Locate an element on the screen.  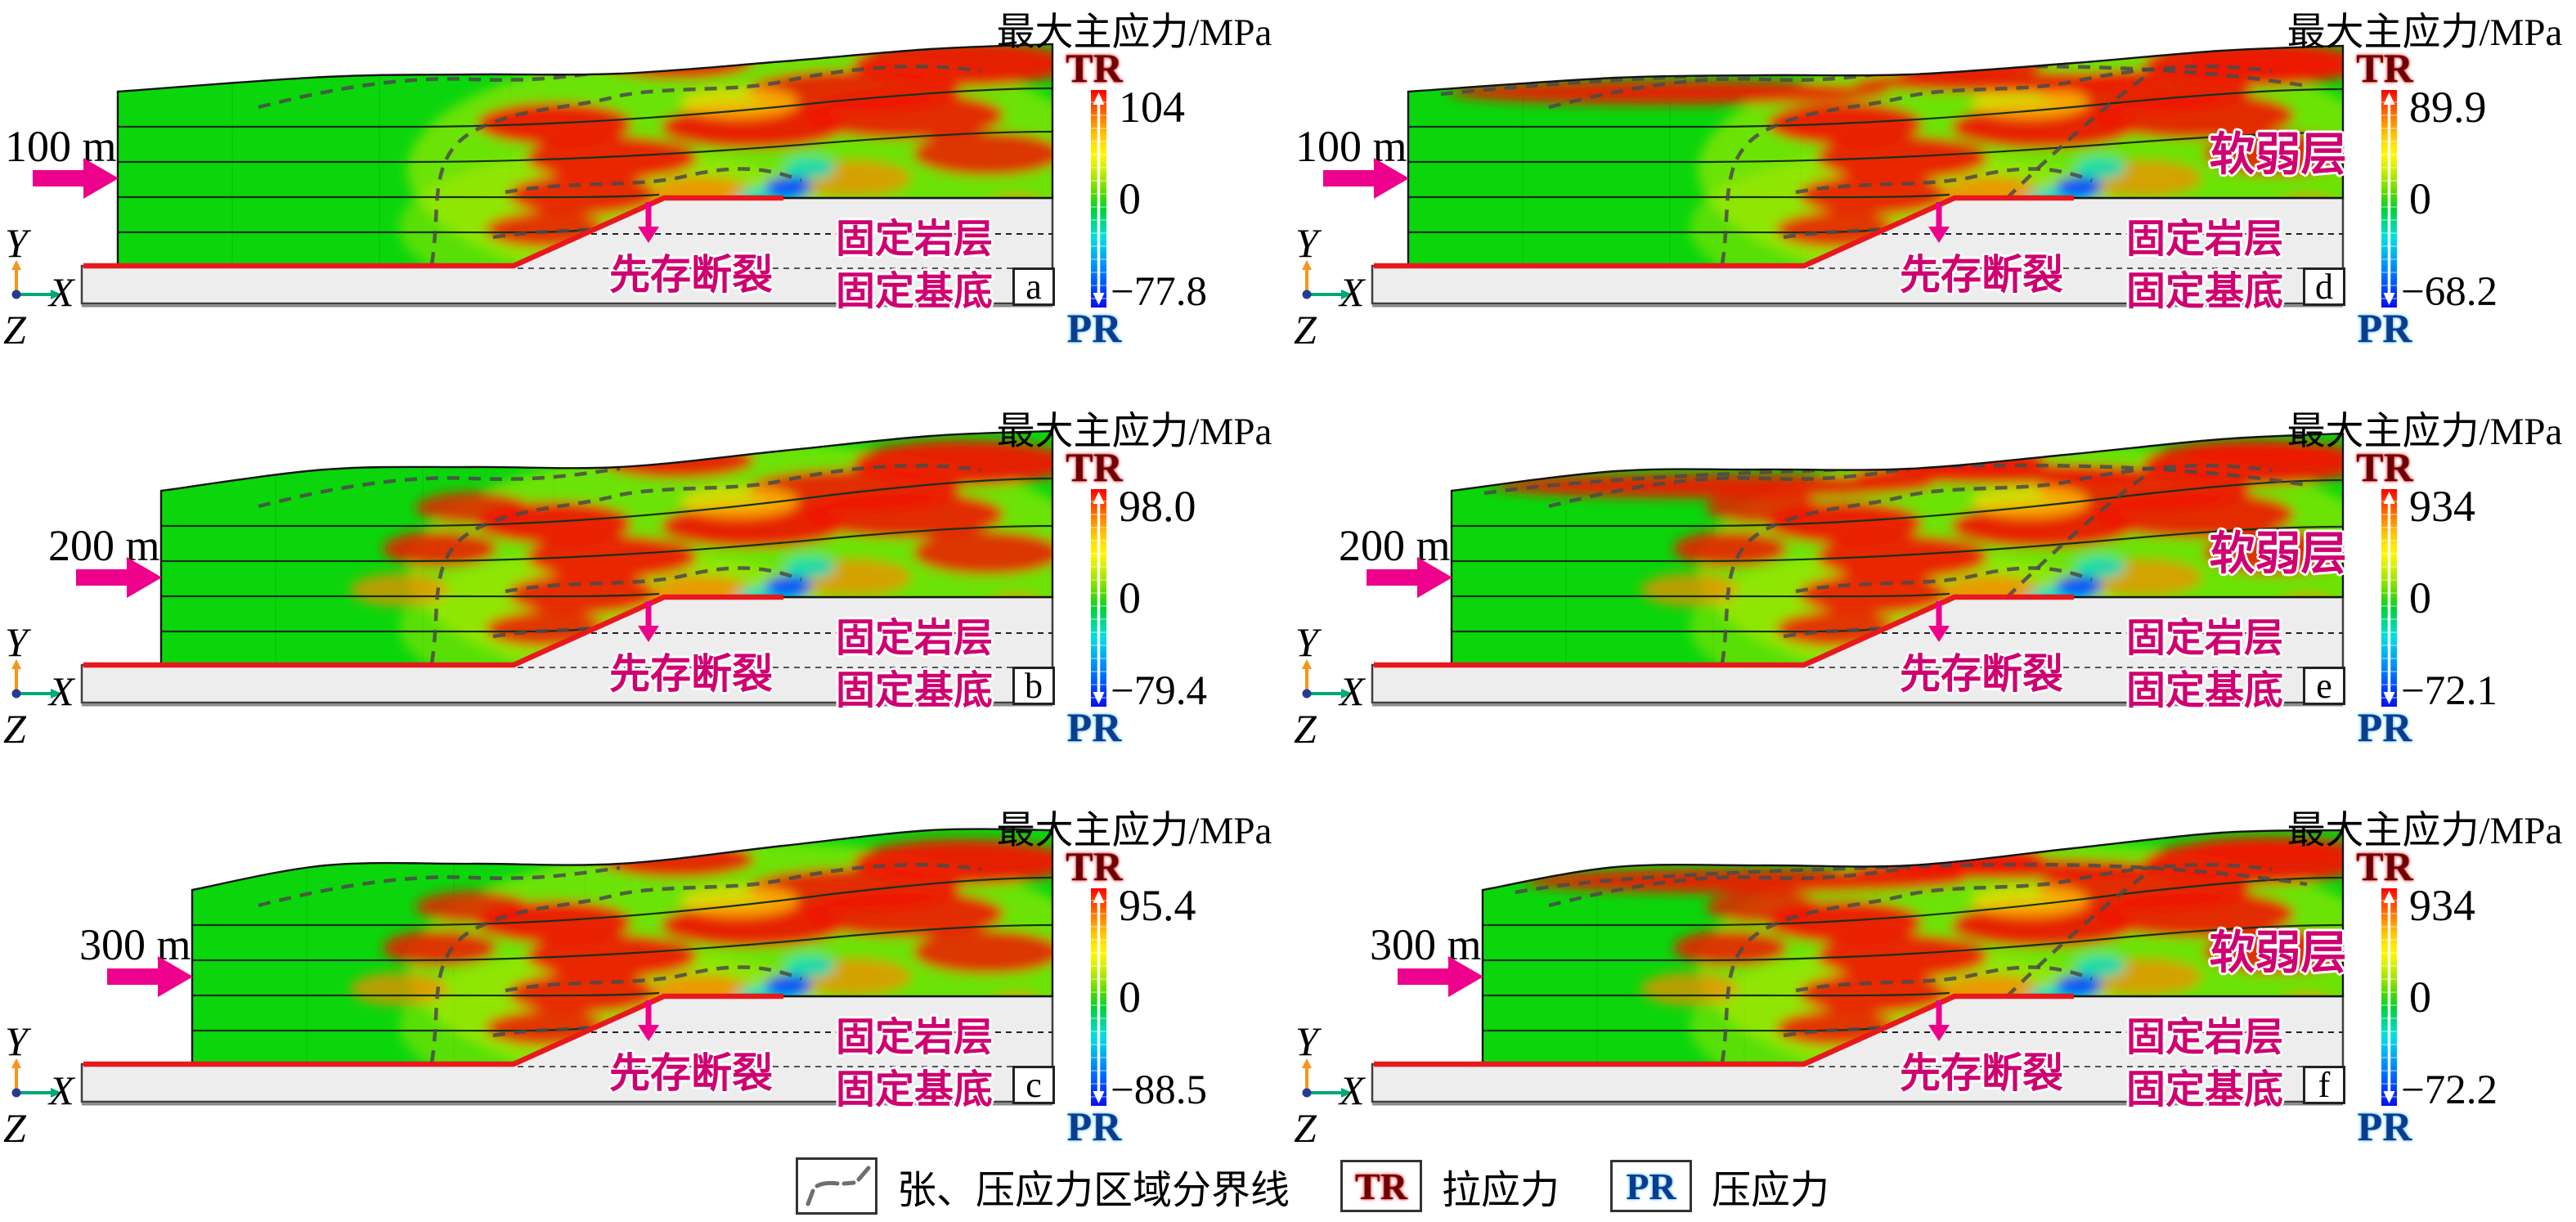
panel-letter-badge: a is located at coordinates (1033, 287).